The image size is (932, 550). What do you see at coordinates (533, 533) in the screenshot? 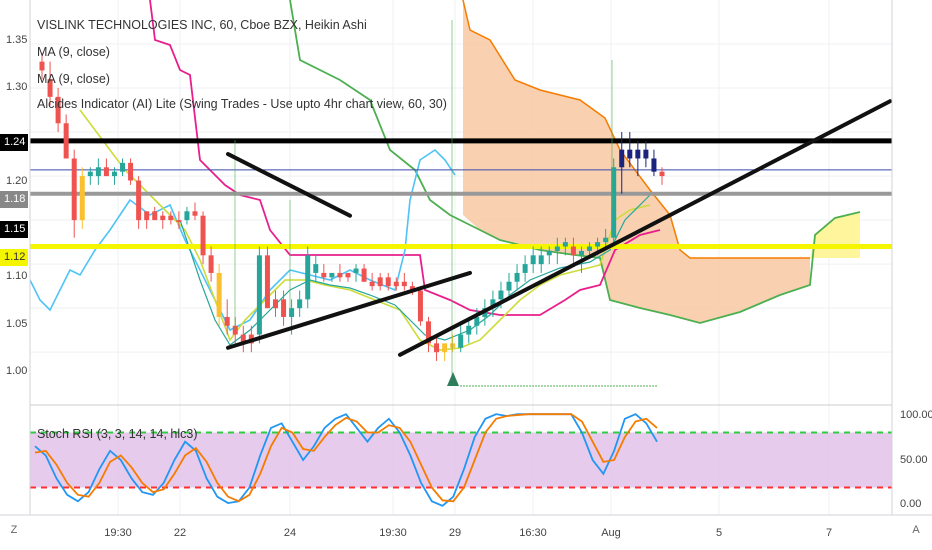
I see `x-tick-label: 16:30` at bounding box center [533, 533].